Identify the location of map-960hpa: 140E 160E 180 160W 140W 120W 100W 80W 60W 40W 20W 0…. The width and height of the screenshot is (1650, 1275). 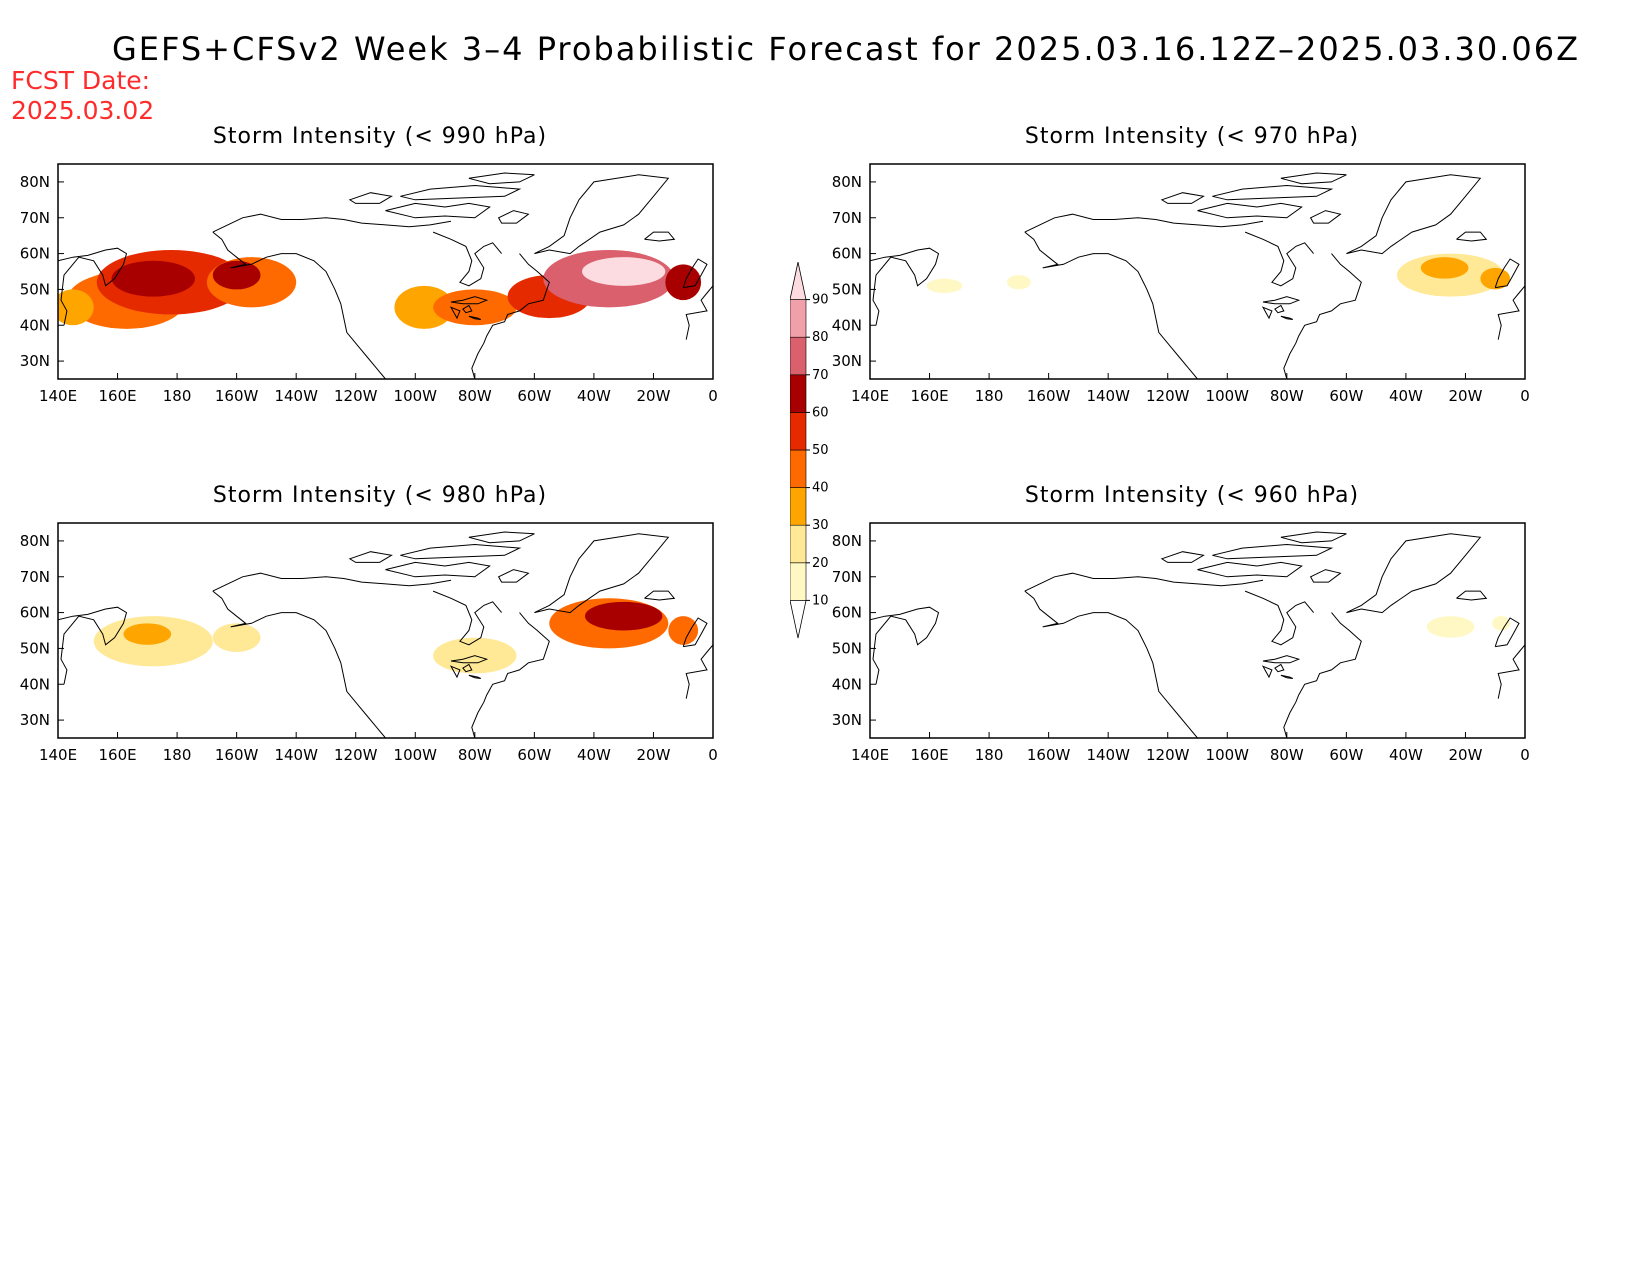
(1181, 643).